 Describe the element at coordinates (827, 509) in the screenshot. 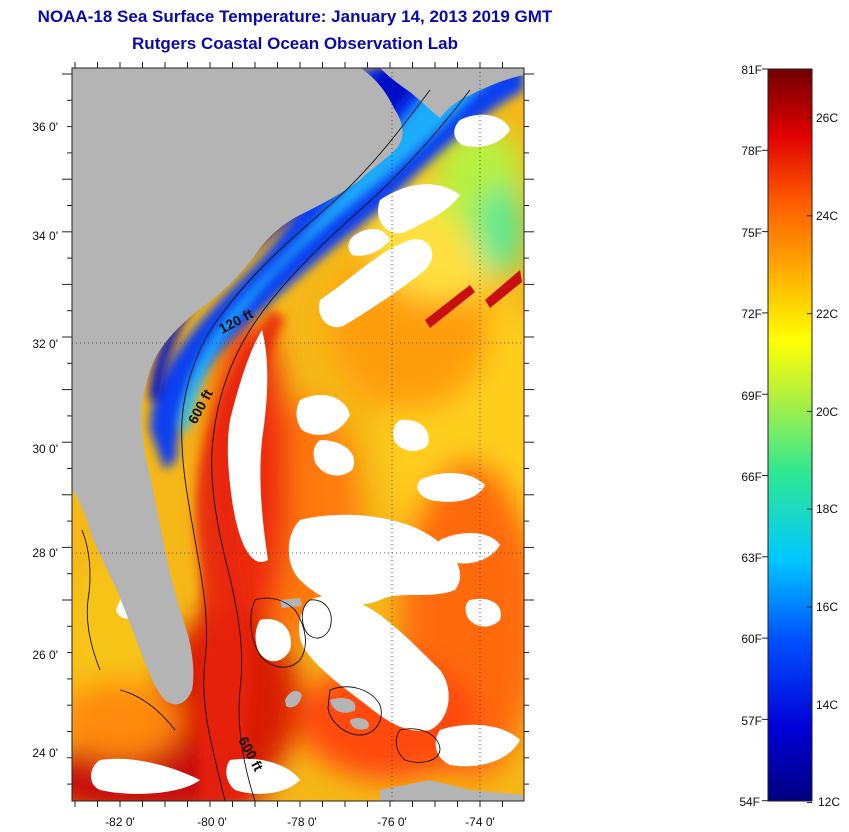

I see `cb-c-label: 18C` at that location.